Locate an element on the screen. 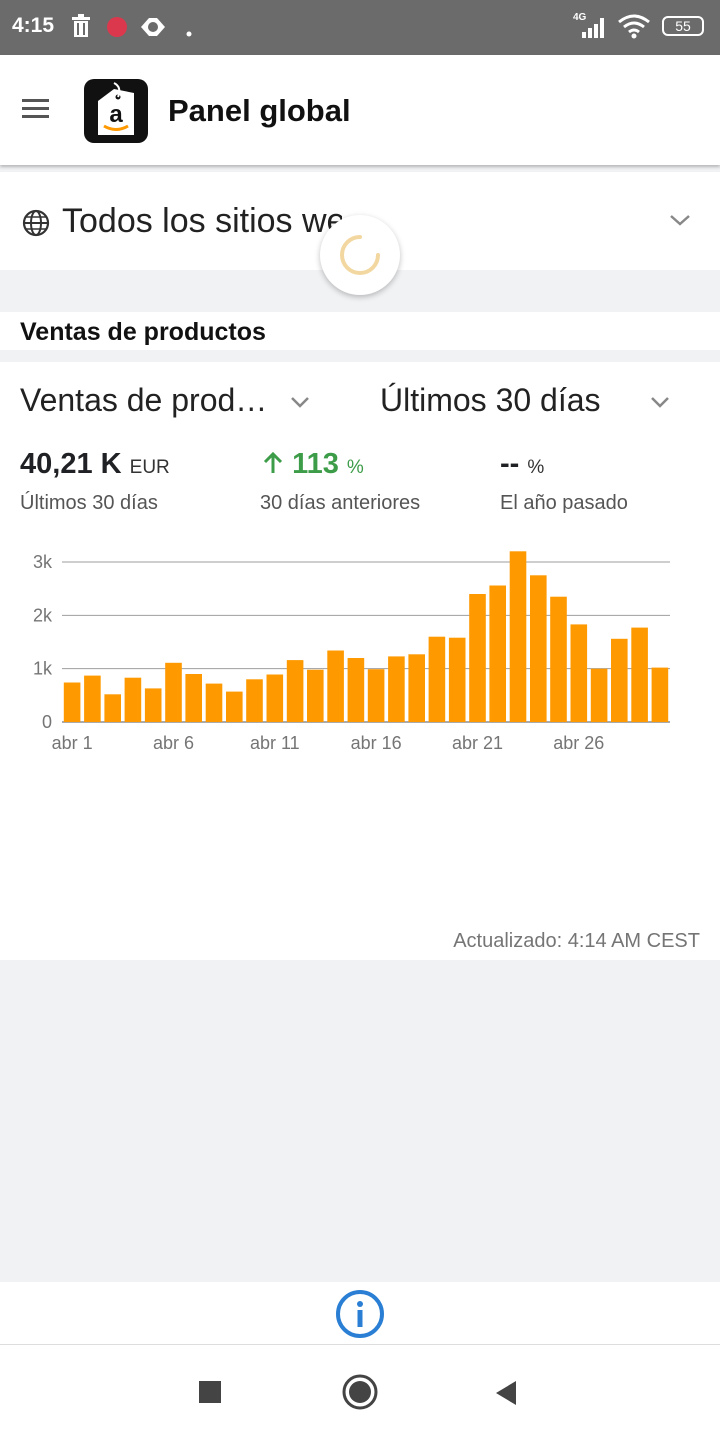 This screenshot has width=720, height=1440. bottom-info-bar is located at coordinates (360, 1313).